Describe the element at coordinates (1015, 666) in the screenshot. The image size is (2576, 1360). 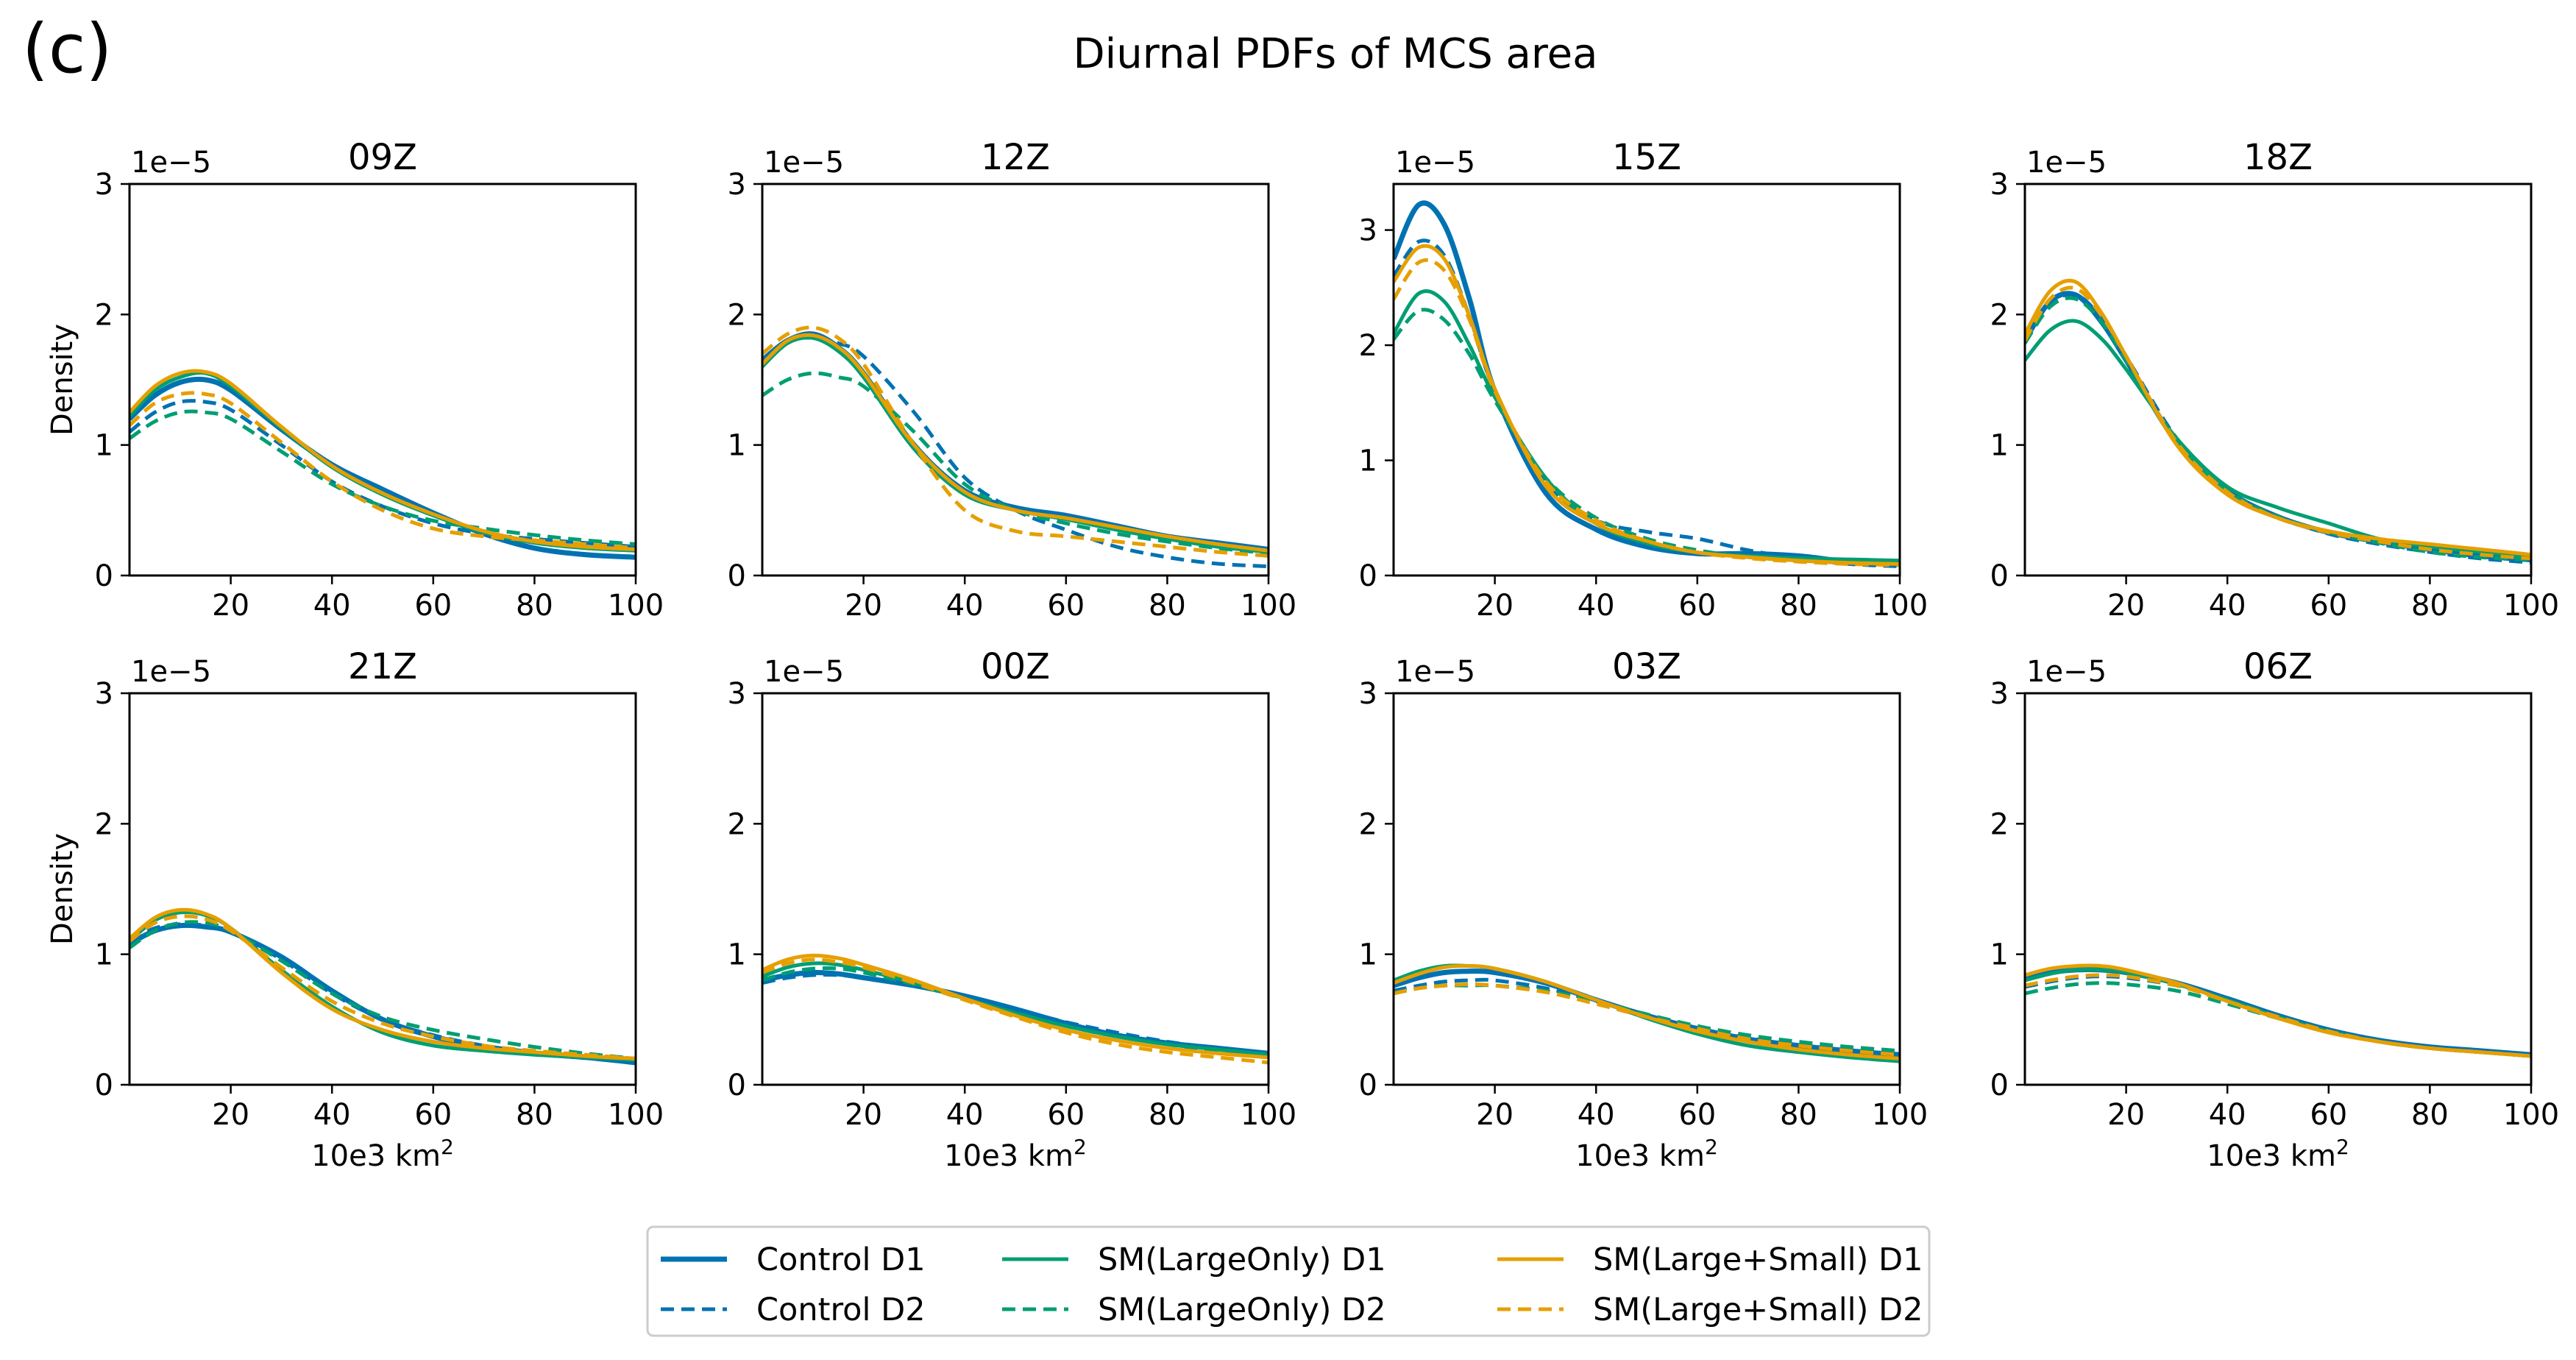
I see `panel-title: 00Z` at that location.